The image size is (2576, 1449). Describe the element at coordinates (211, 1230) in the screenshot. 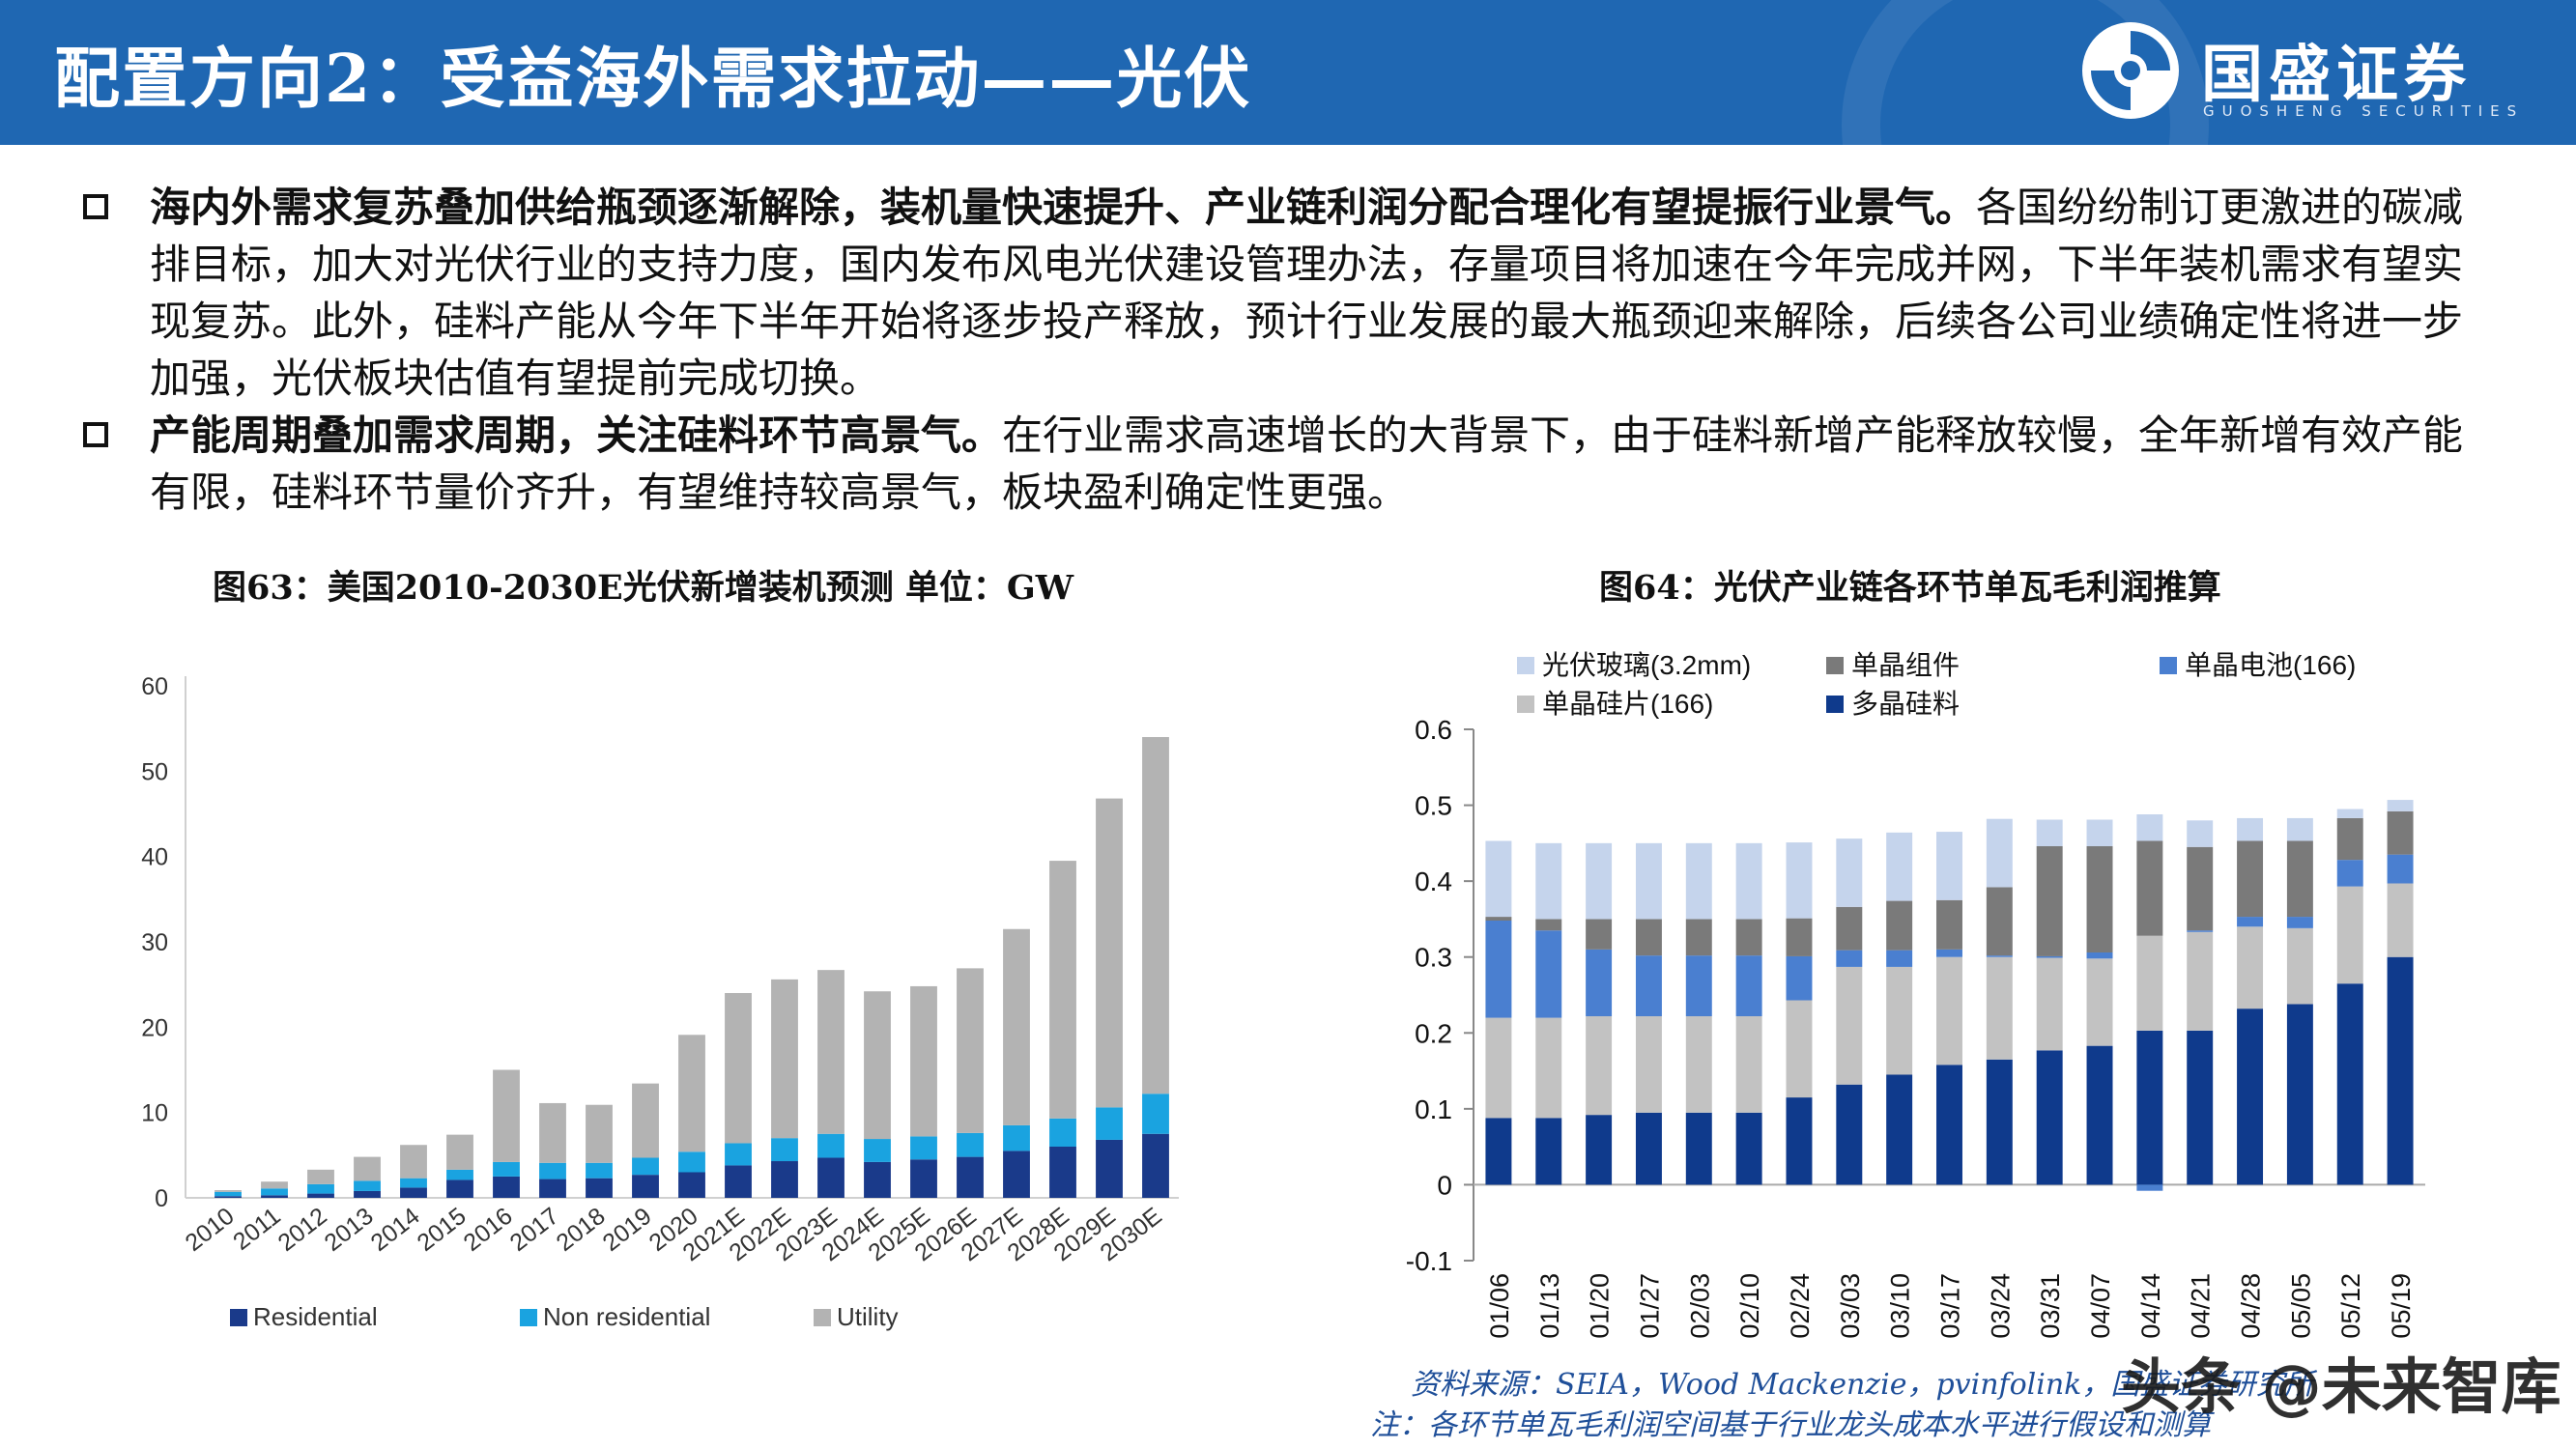

I see `x-tick-label: 2010` at that location.